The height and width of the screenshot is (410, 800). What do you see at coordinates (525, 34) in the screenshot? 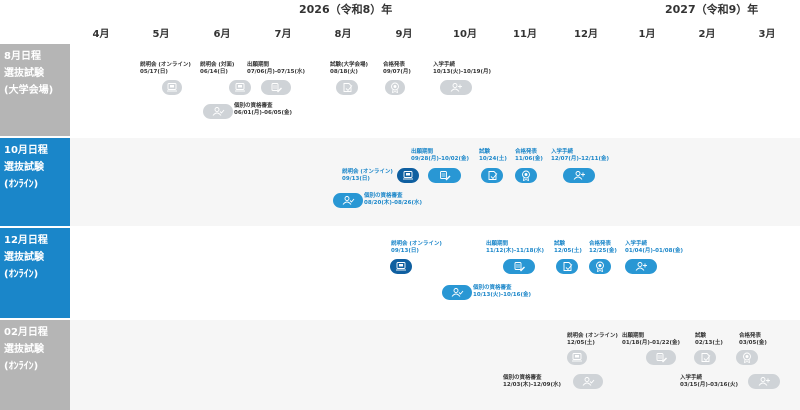
I see `month-header: 11月` at bounding box center [525, 34].